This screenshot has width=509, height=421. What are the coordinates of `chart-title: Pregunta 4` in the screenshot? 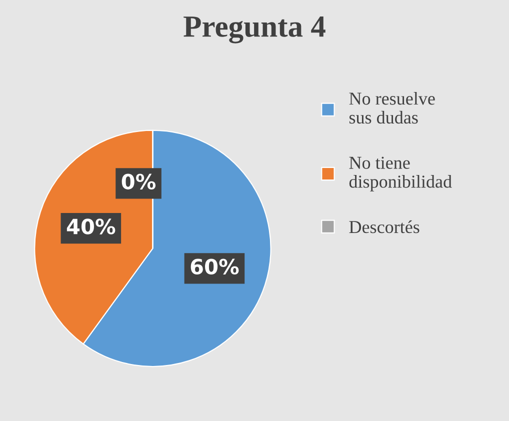 It's located at (255, 30).